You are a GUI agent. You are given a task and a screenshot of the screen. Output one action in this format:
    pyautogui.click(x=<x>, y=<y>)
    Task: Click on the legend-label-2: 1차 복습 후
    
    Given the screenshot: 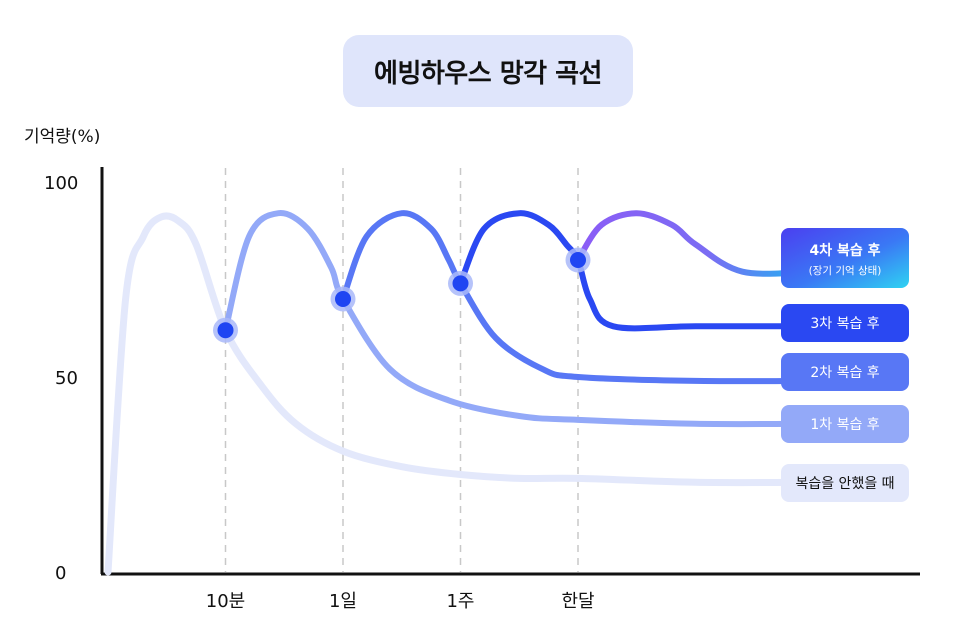 What is the action you would take?
    pyautogui.click(x=844, y=425)
    